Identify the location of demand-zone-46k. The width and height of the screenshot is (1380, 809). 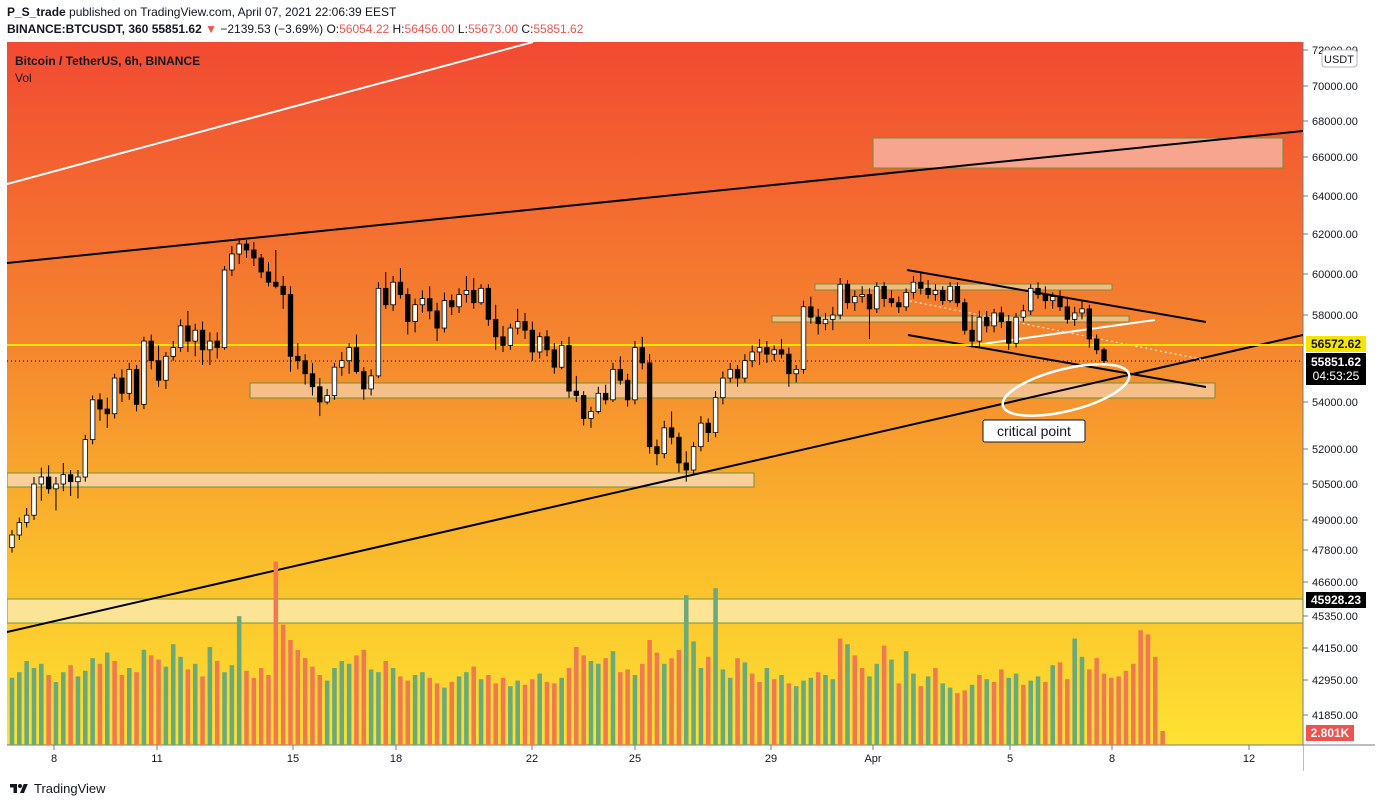
(655, 611).